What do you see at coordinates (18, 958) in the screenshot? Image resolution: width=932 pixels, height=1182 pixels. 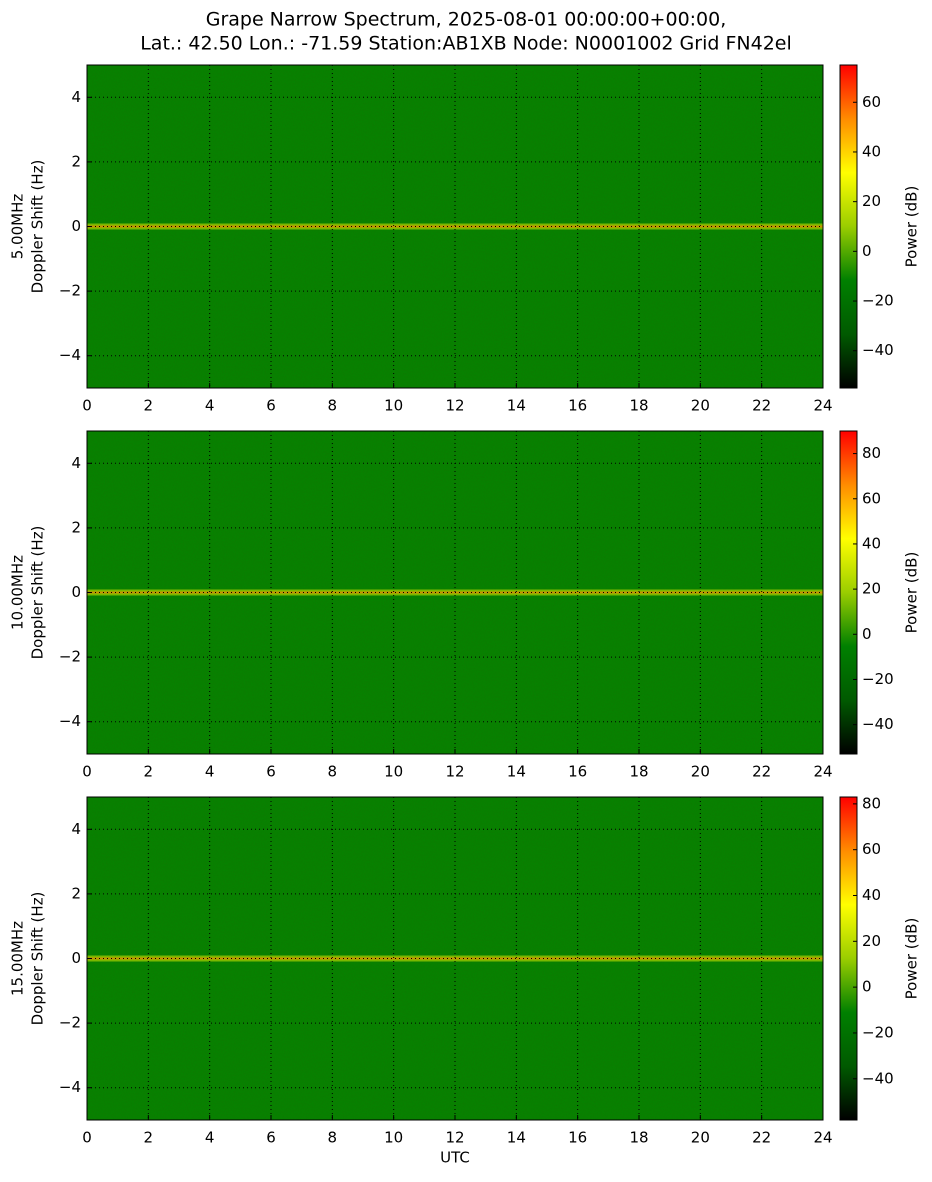 I see `y-axis-label: 15.00MHz` at bounding box center [18, 958].